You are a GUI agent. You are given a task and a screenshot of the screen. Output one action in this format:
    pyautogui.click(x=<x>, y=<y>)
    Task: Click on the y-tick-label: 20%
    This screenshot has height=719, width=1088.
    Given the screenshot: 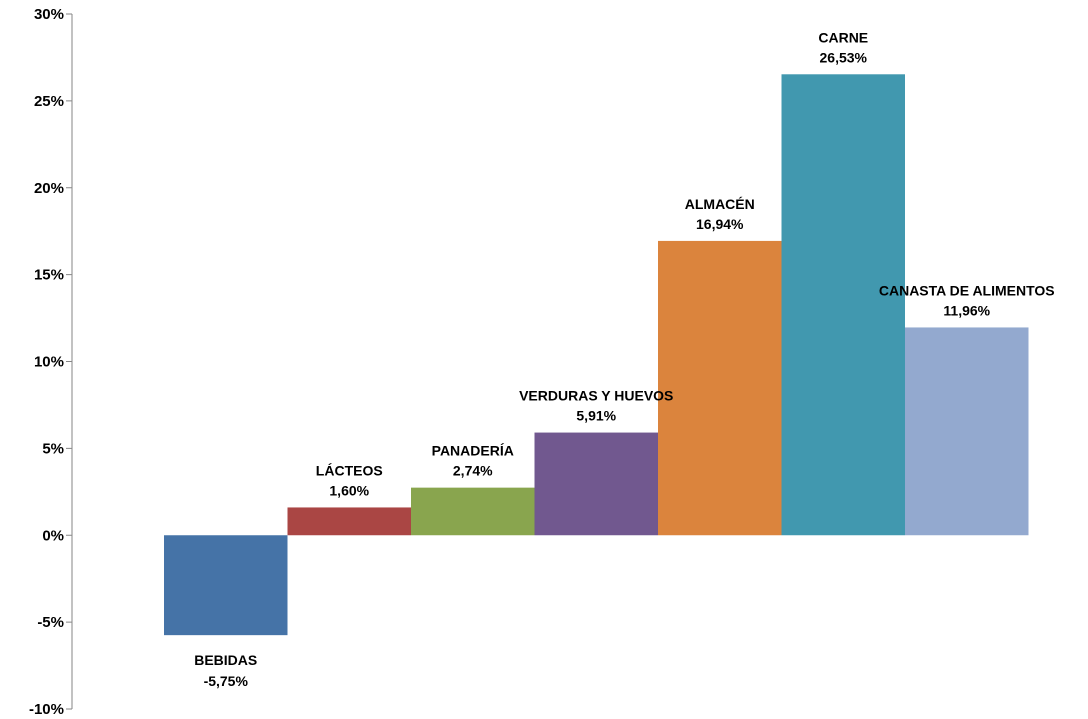 What is the action you would take?
    pyautogui.click(x=49, y=188)
    